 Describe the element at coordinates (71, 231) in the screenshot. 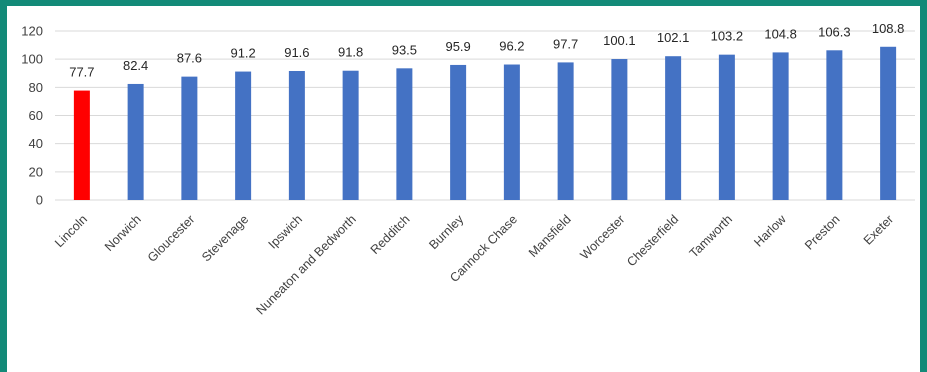

I see `x-category-label: Lincoln` at that location.